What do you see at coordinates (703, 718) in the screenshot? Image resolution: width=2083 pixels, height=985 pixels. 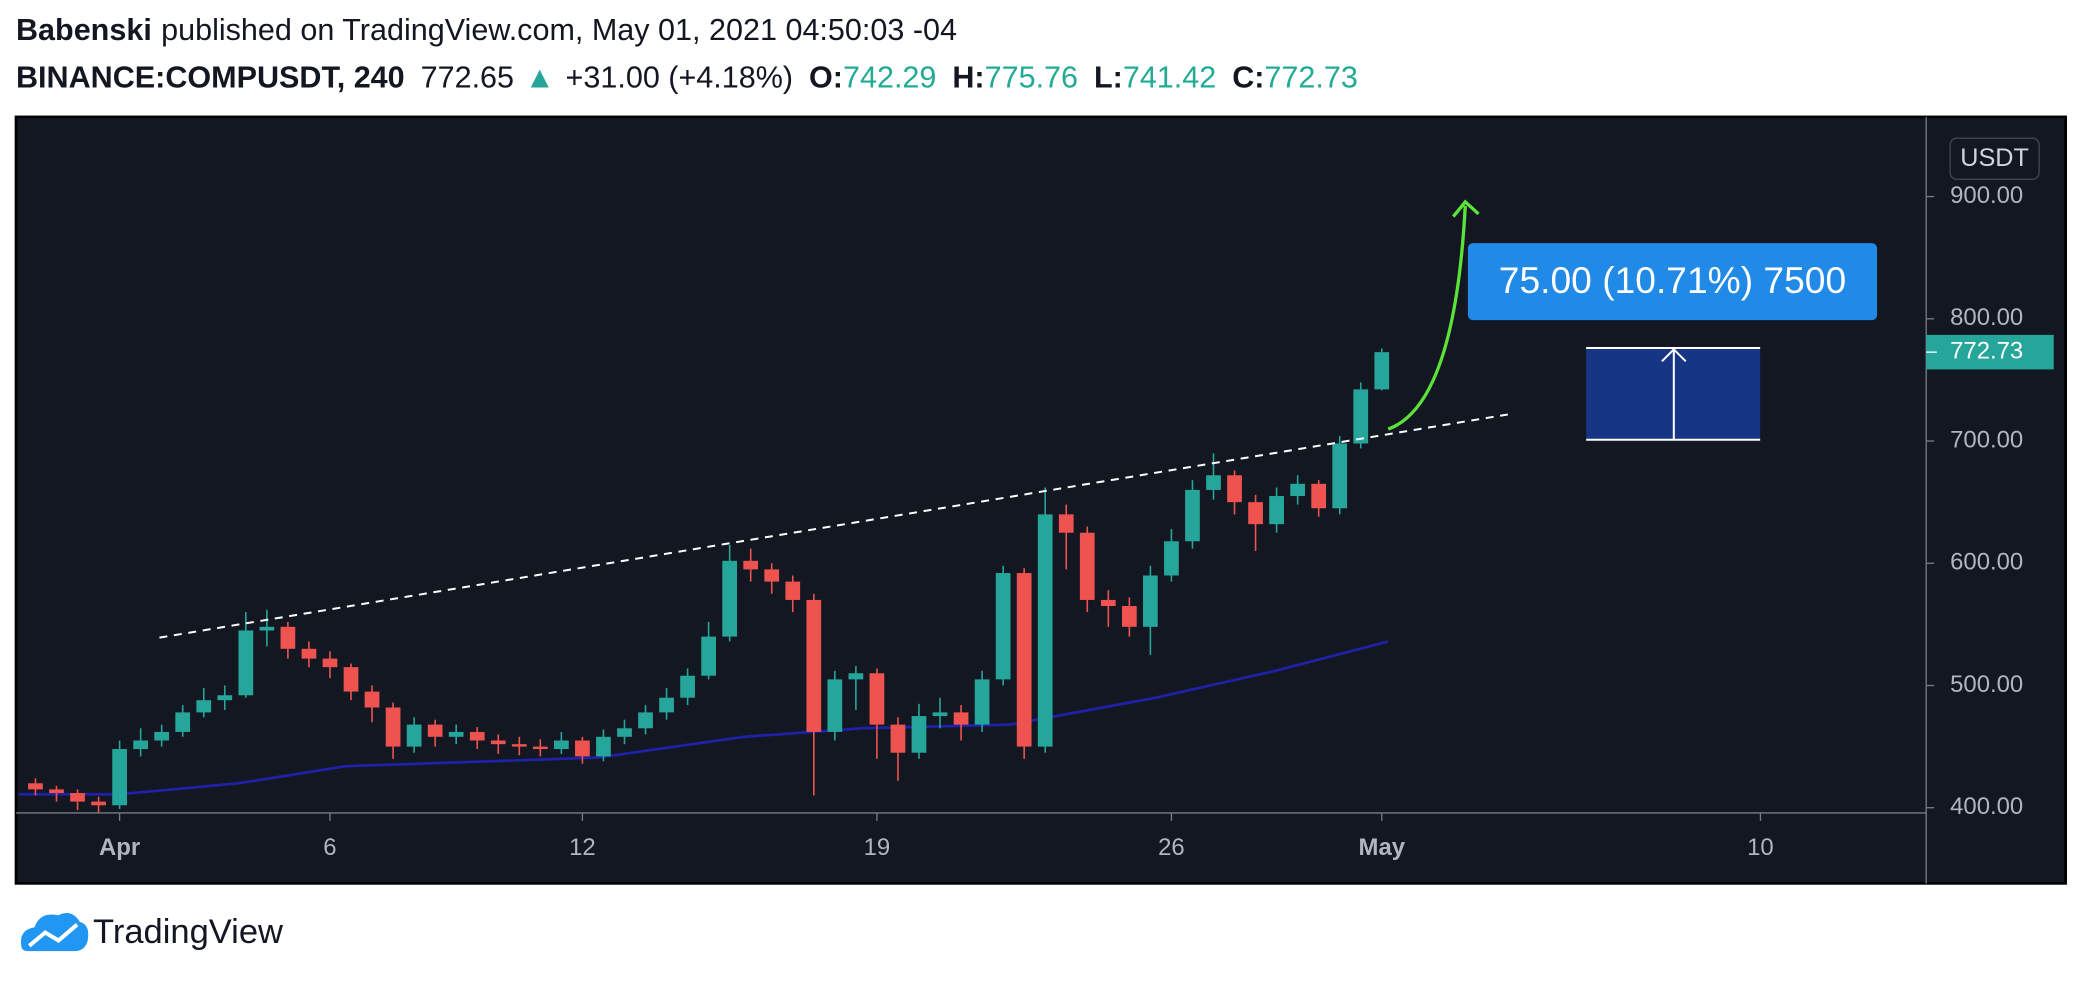 I see `moving-average` at bounding box center [703, 718].